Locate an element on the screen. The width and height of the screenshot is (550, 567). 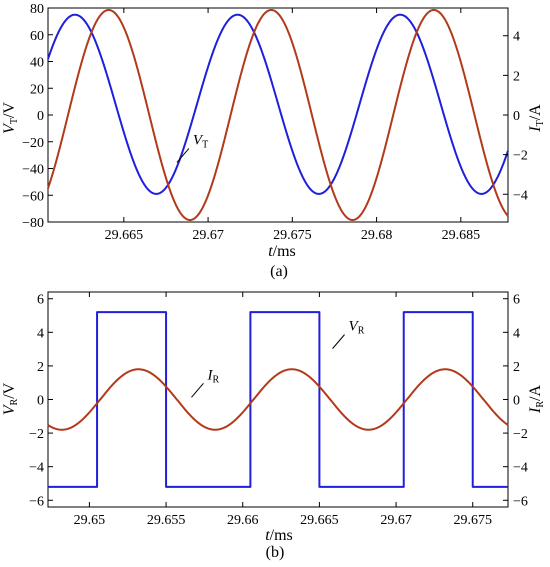
panel-a-left-axis-label: VT/V is located at coordinates (10, 118).